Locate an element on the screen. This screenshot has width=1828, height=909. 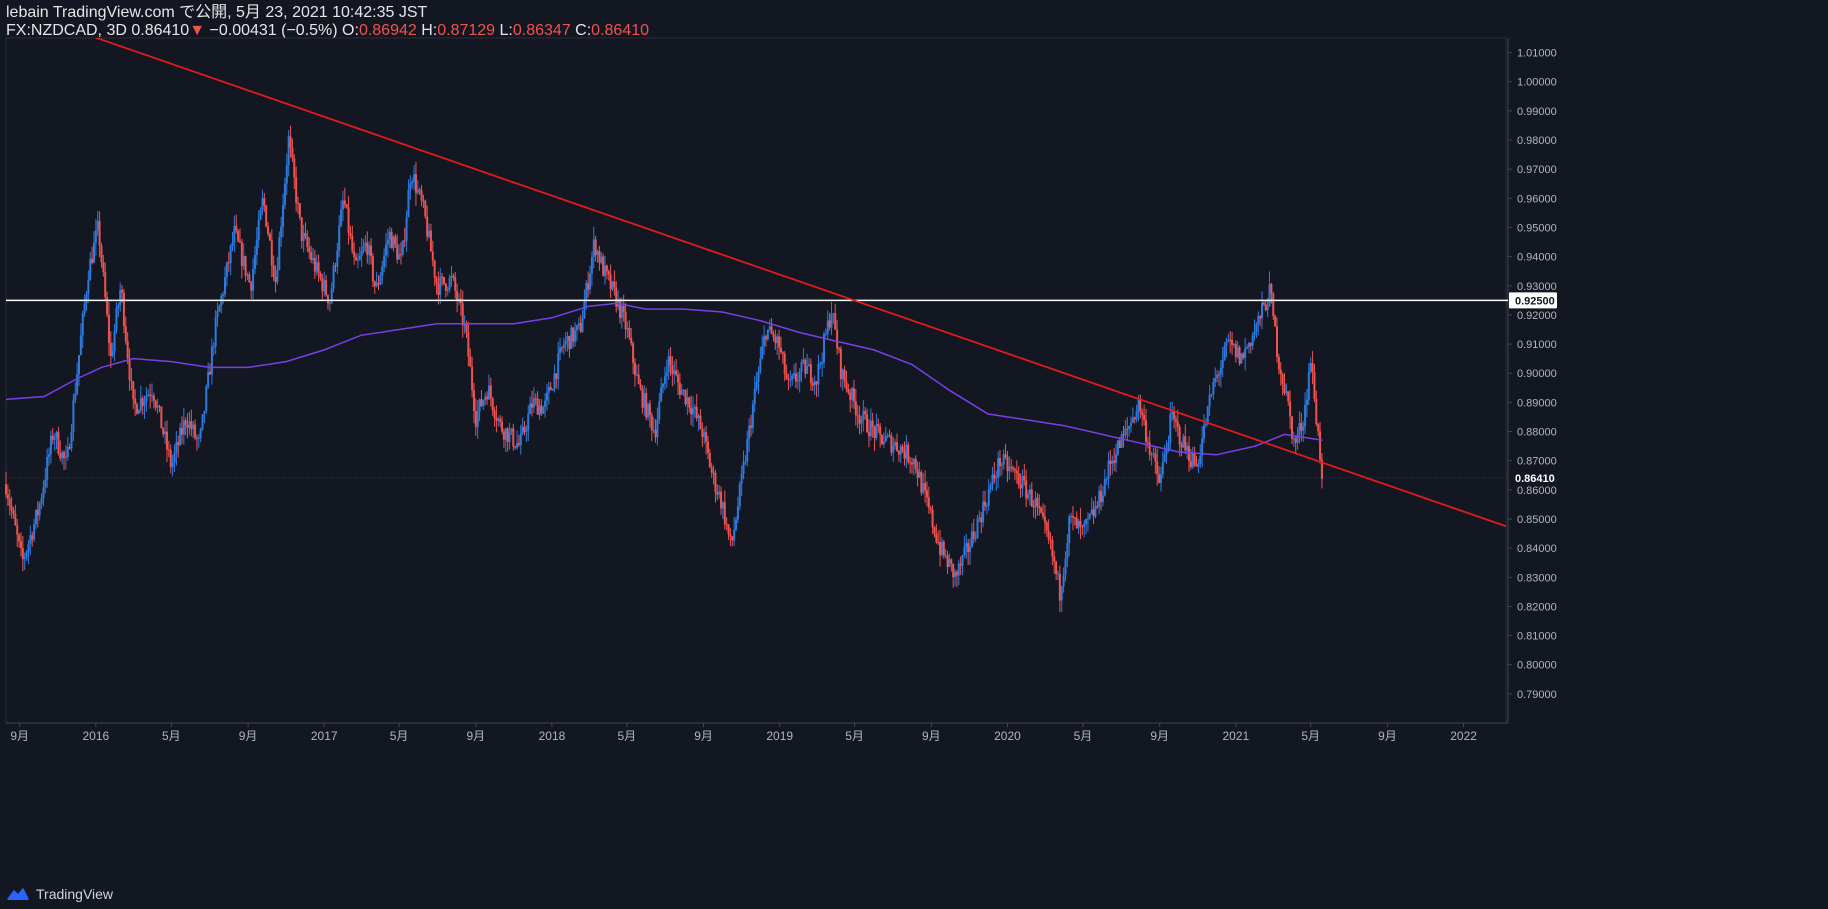
time-tick-label: 2020 is located at coordinates (1007, 736).